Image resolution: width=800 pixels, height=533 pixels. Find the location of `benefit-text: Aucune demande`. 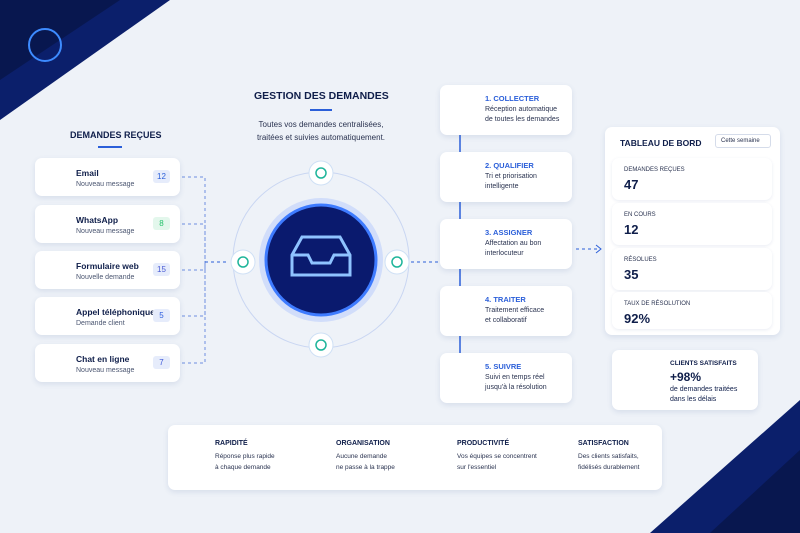

benefit-text: Aucune demande is located at coordinates (361, 456).